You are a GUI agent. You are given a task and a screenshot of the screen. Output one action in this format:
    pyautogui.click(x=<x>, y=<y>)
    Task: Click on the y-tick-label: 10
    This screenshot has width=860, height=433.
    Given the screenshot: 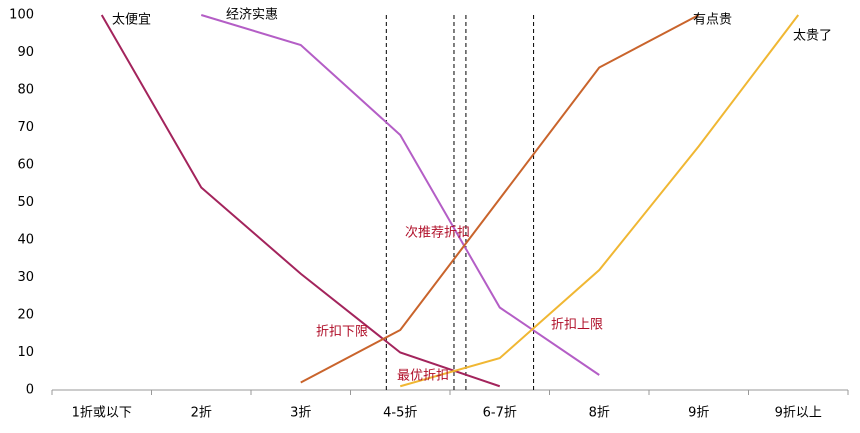 What is the action you would take?
    pyautogui.click(x=25, y=352)
    